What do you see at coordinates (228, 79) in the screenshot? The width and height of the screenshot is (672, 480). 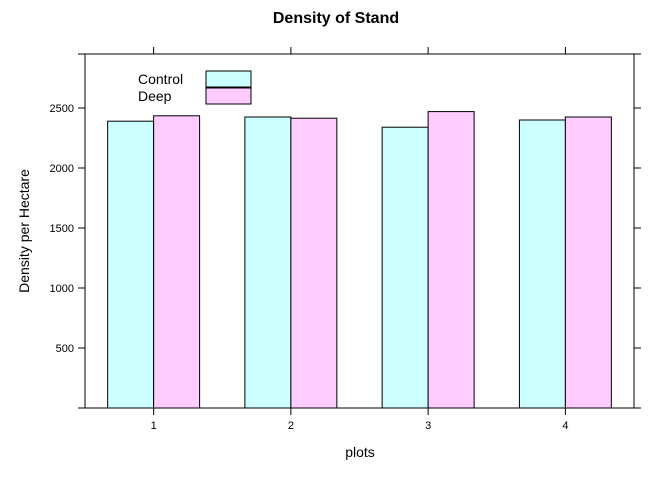 I see `legend-swatch-control` at bounding box center [228, 79].